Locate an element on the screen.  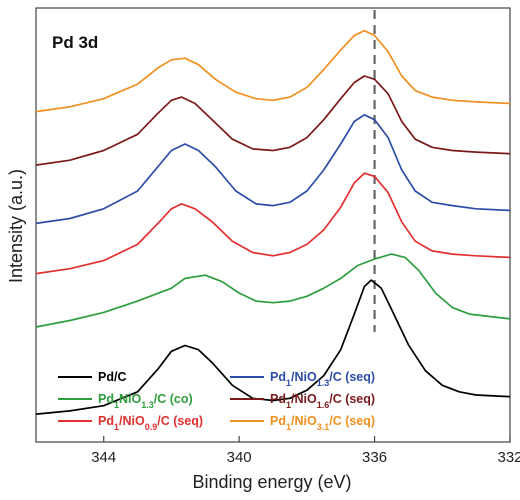
x-tick-label: 340 is located at coordinates (239, 457).